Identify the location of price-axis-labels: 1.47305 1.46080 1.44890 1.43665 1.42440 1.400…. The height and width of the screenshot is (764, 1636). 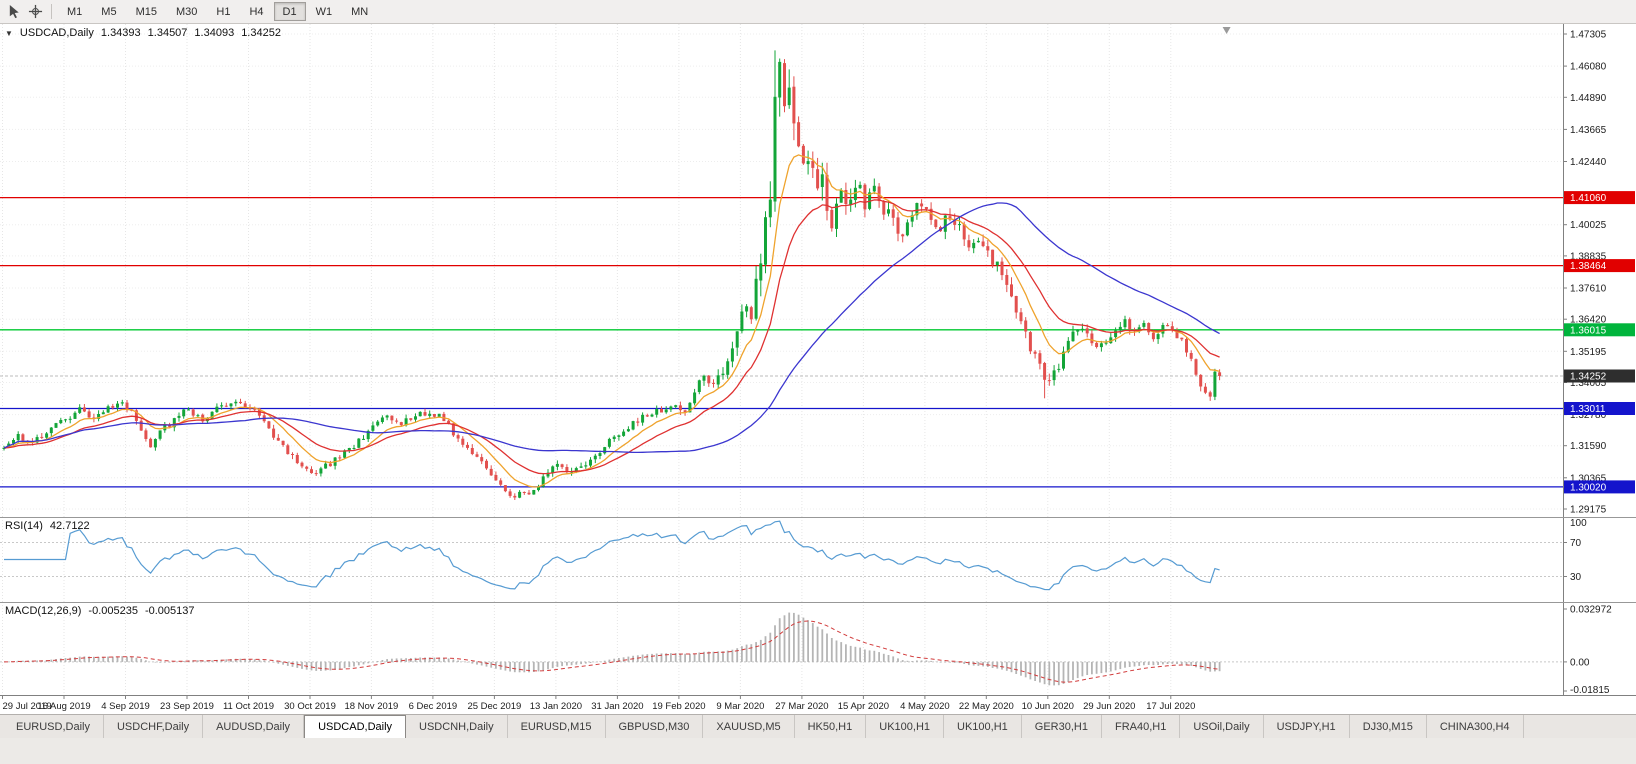
(1585, 273).